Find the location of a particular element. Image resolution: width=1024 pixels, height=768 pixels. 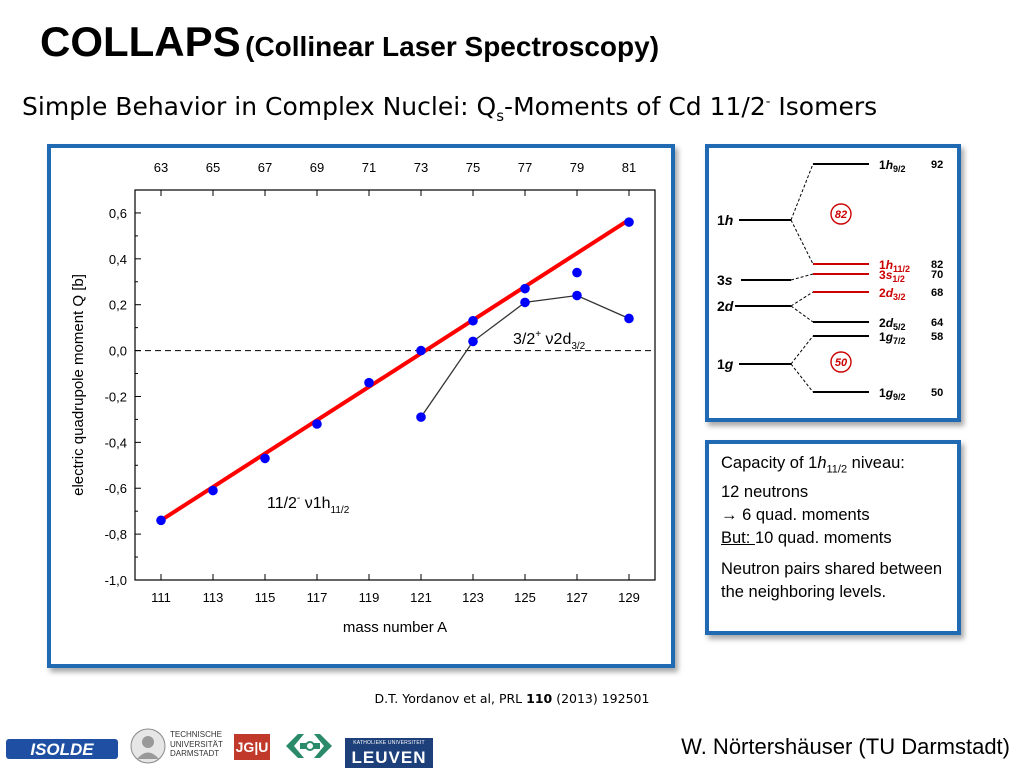

subtitle-mid: -Moments of Cd 11/2 is located at coordinates (635, 106).